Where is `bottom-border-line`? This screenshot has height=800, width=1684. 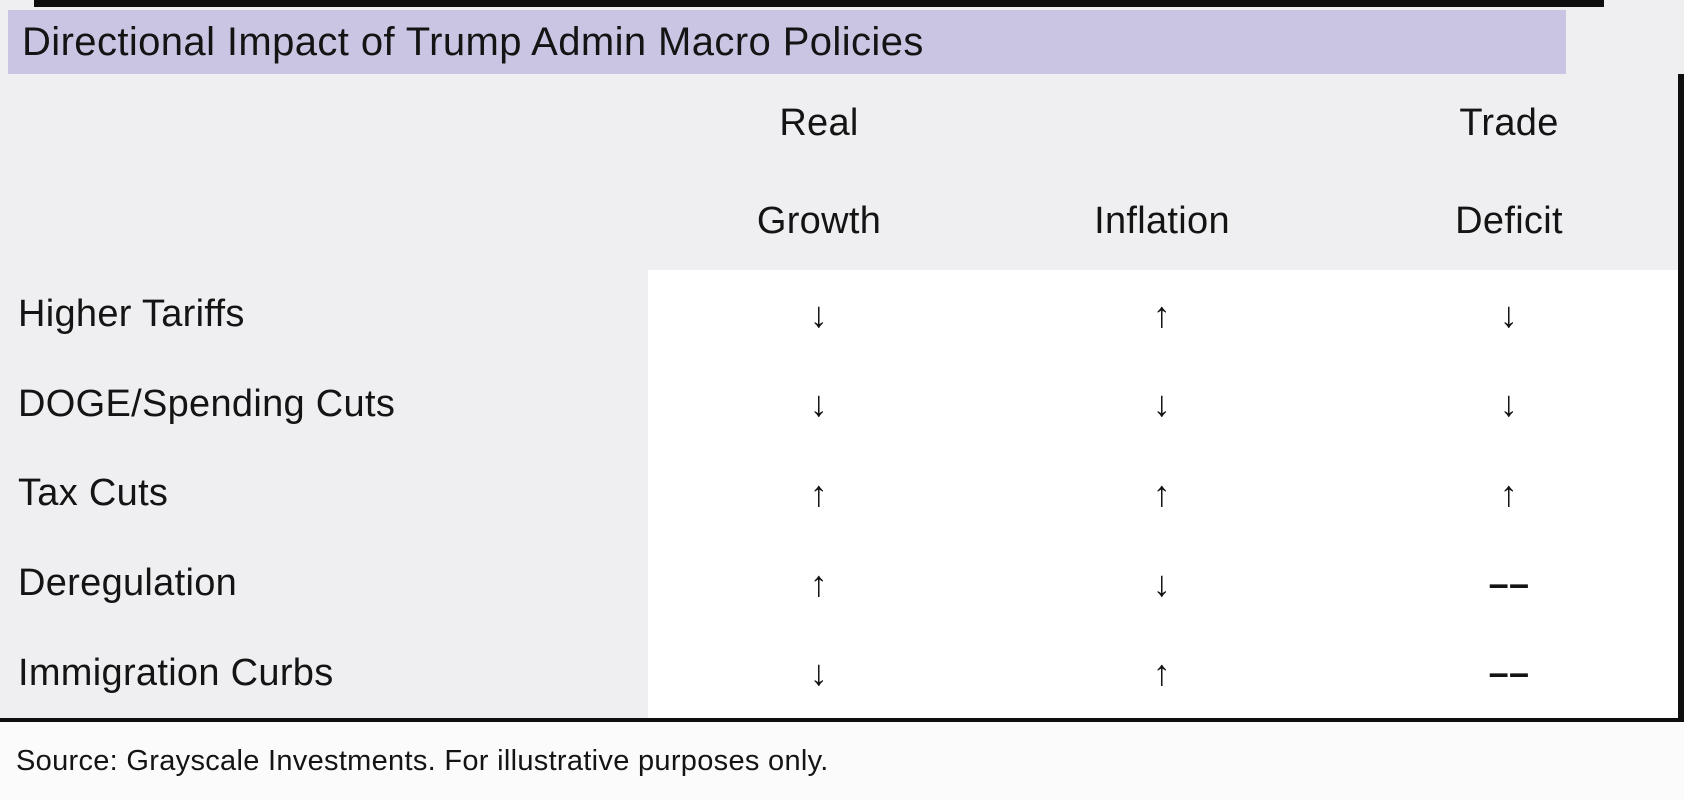 bottom-border-line is located at coordinates (842, 720).